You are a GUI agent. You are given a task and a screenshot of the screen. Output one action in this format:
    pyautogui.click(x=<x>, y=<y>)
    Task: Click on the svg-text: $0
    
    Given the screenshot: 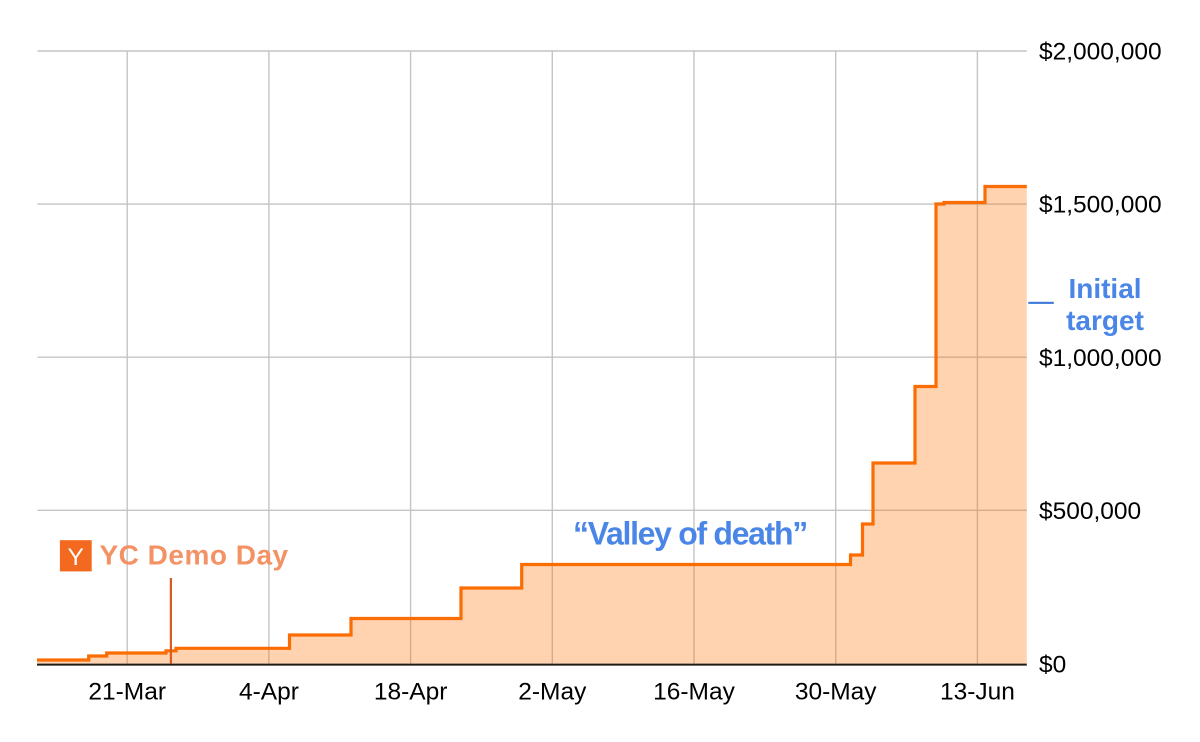 What is the action you would take?
    pyautogui.click(x=1052, y=665)
    